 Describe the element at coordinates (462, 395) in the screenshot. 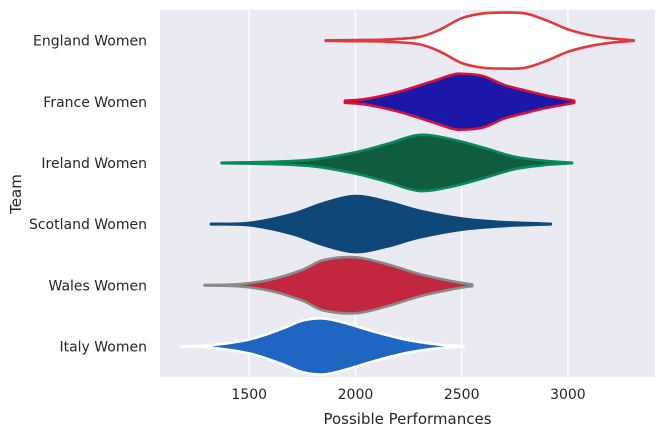

I see `x-tick-label: 2500` at that location.